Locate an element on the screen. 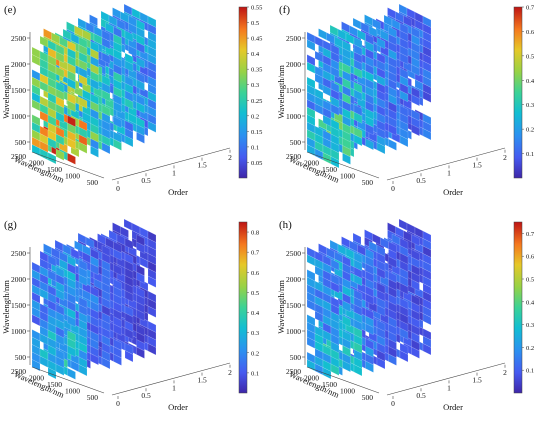 The width and height of the screenshot is (550, 428). z-tick-label: 2500 is located at coordinates (293, 156).